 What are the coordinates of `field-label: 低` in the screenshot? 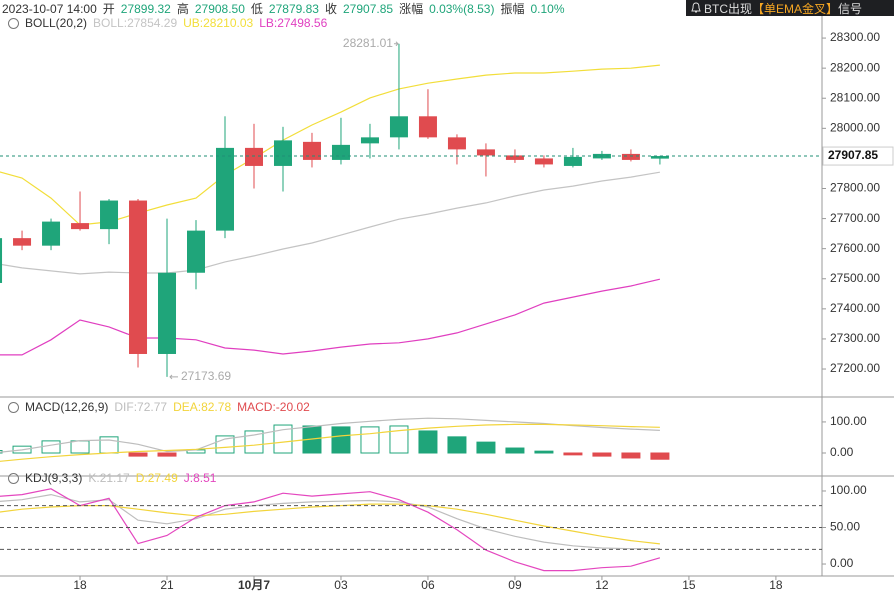 It's located at (256, 9).